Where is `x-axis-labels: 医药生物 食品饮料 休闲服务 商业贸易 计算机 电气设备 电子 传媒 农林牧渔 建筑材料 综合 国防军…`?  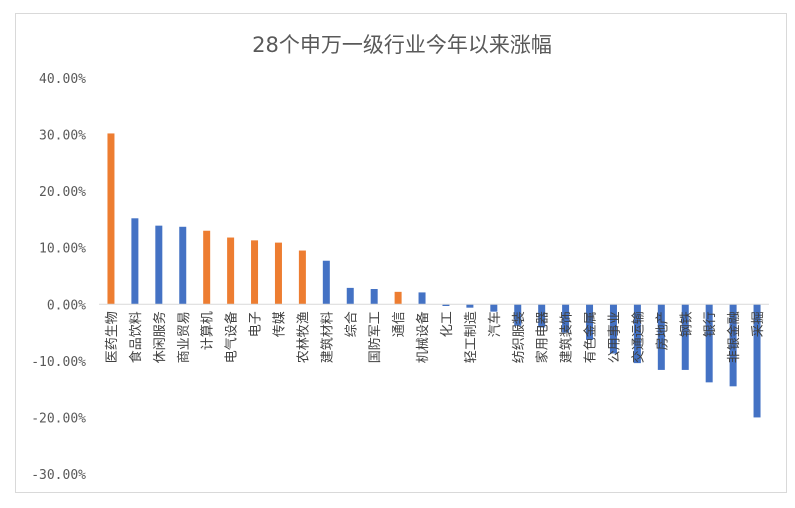 x-axis-labels: 医药生物 食品饮料 休闲服务 商业贸易 计算机 电气设备 电子 传媒 农林牧渔 建筑材料 综合 国防军… is located at coordinates (435, 337).